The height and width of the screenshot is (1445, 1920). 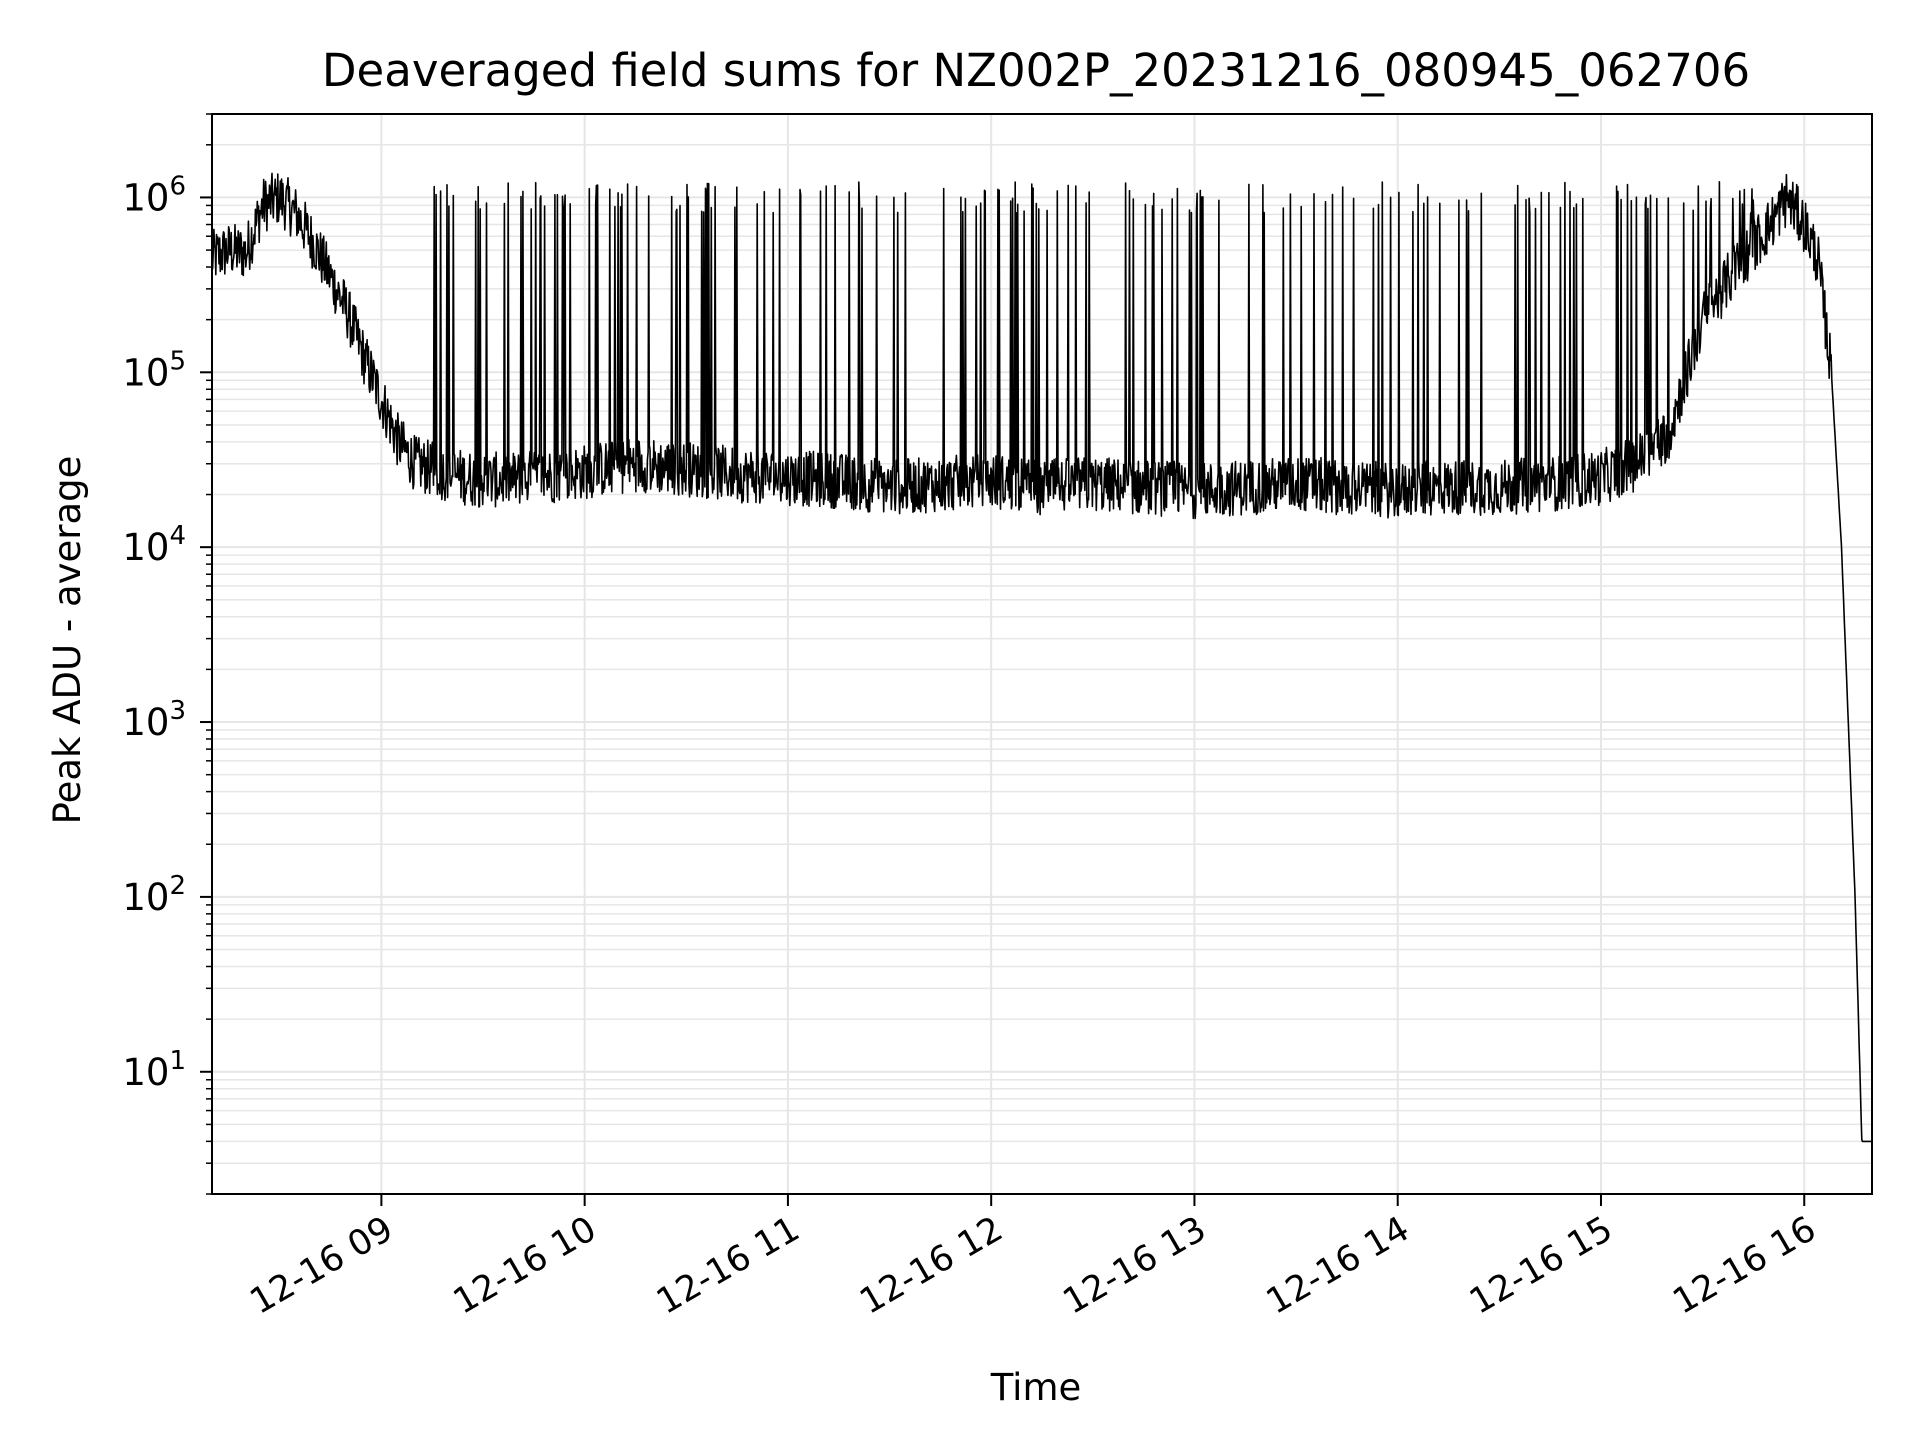 I want to click on y-tick-label: 105, so click(x=154, y=370).